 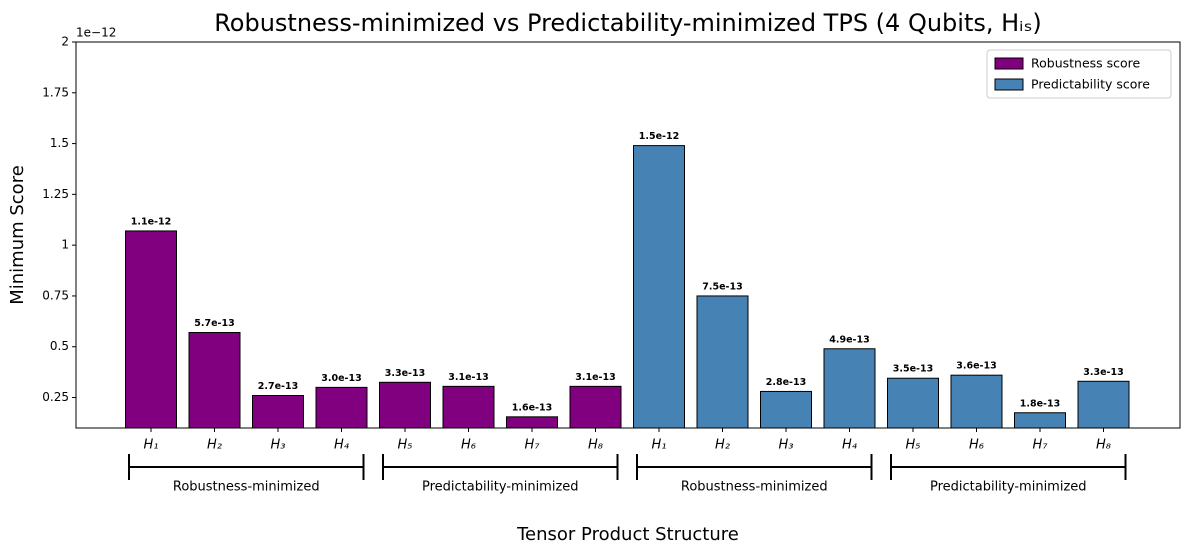 I want to click on y-tick-label: 0.75, so click(x=55, y=295).